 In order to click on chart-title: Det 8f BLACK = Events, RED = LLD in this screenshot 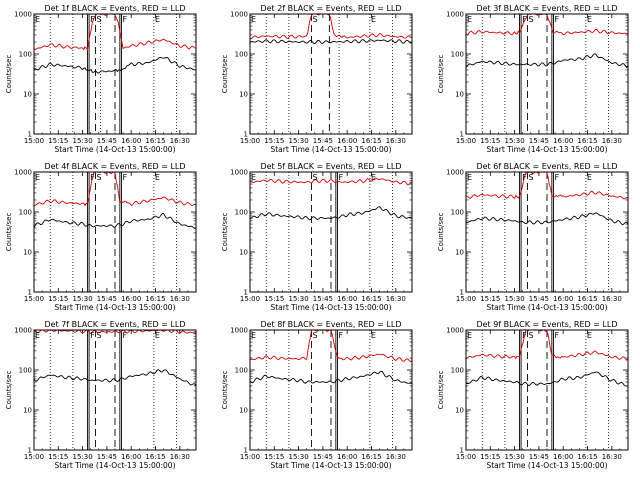, I will do `click(330, 324)`.